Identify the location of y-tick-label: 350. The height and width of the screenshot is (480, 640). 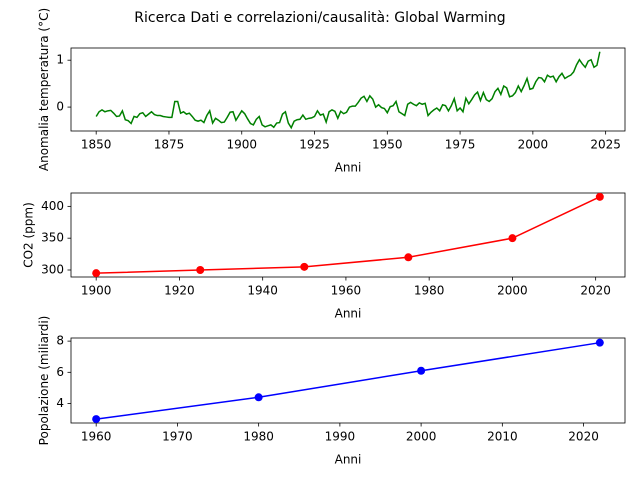
(52, 238).